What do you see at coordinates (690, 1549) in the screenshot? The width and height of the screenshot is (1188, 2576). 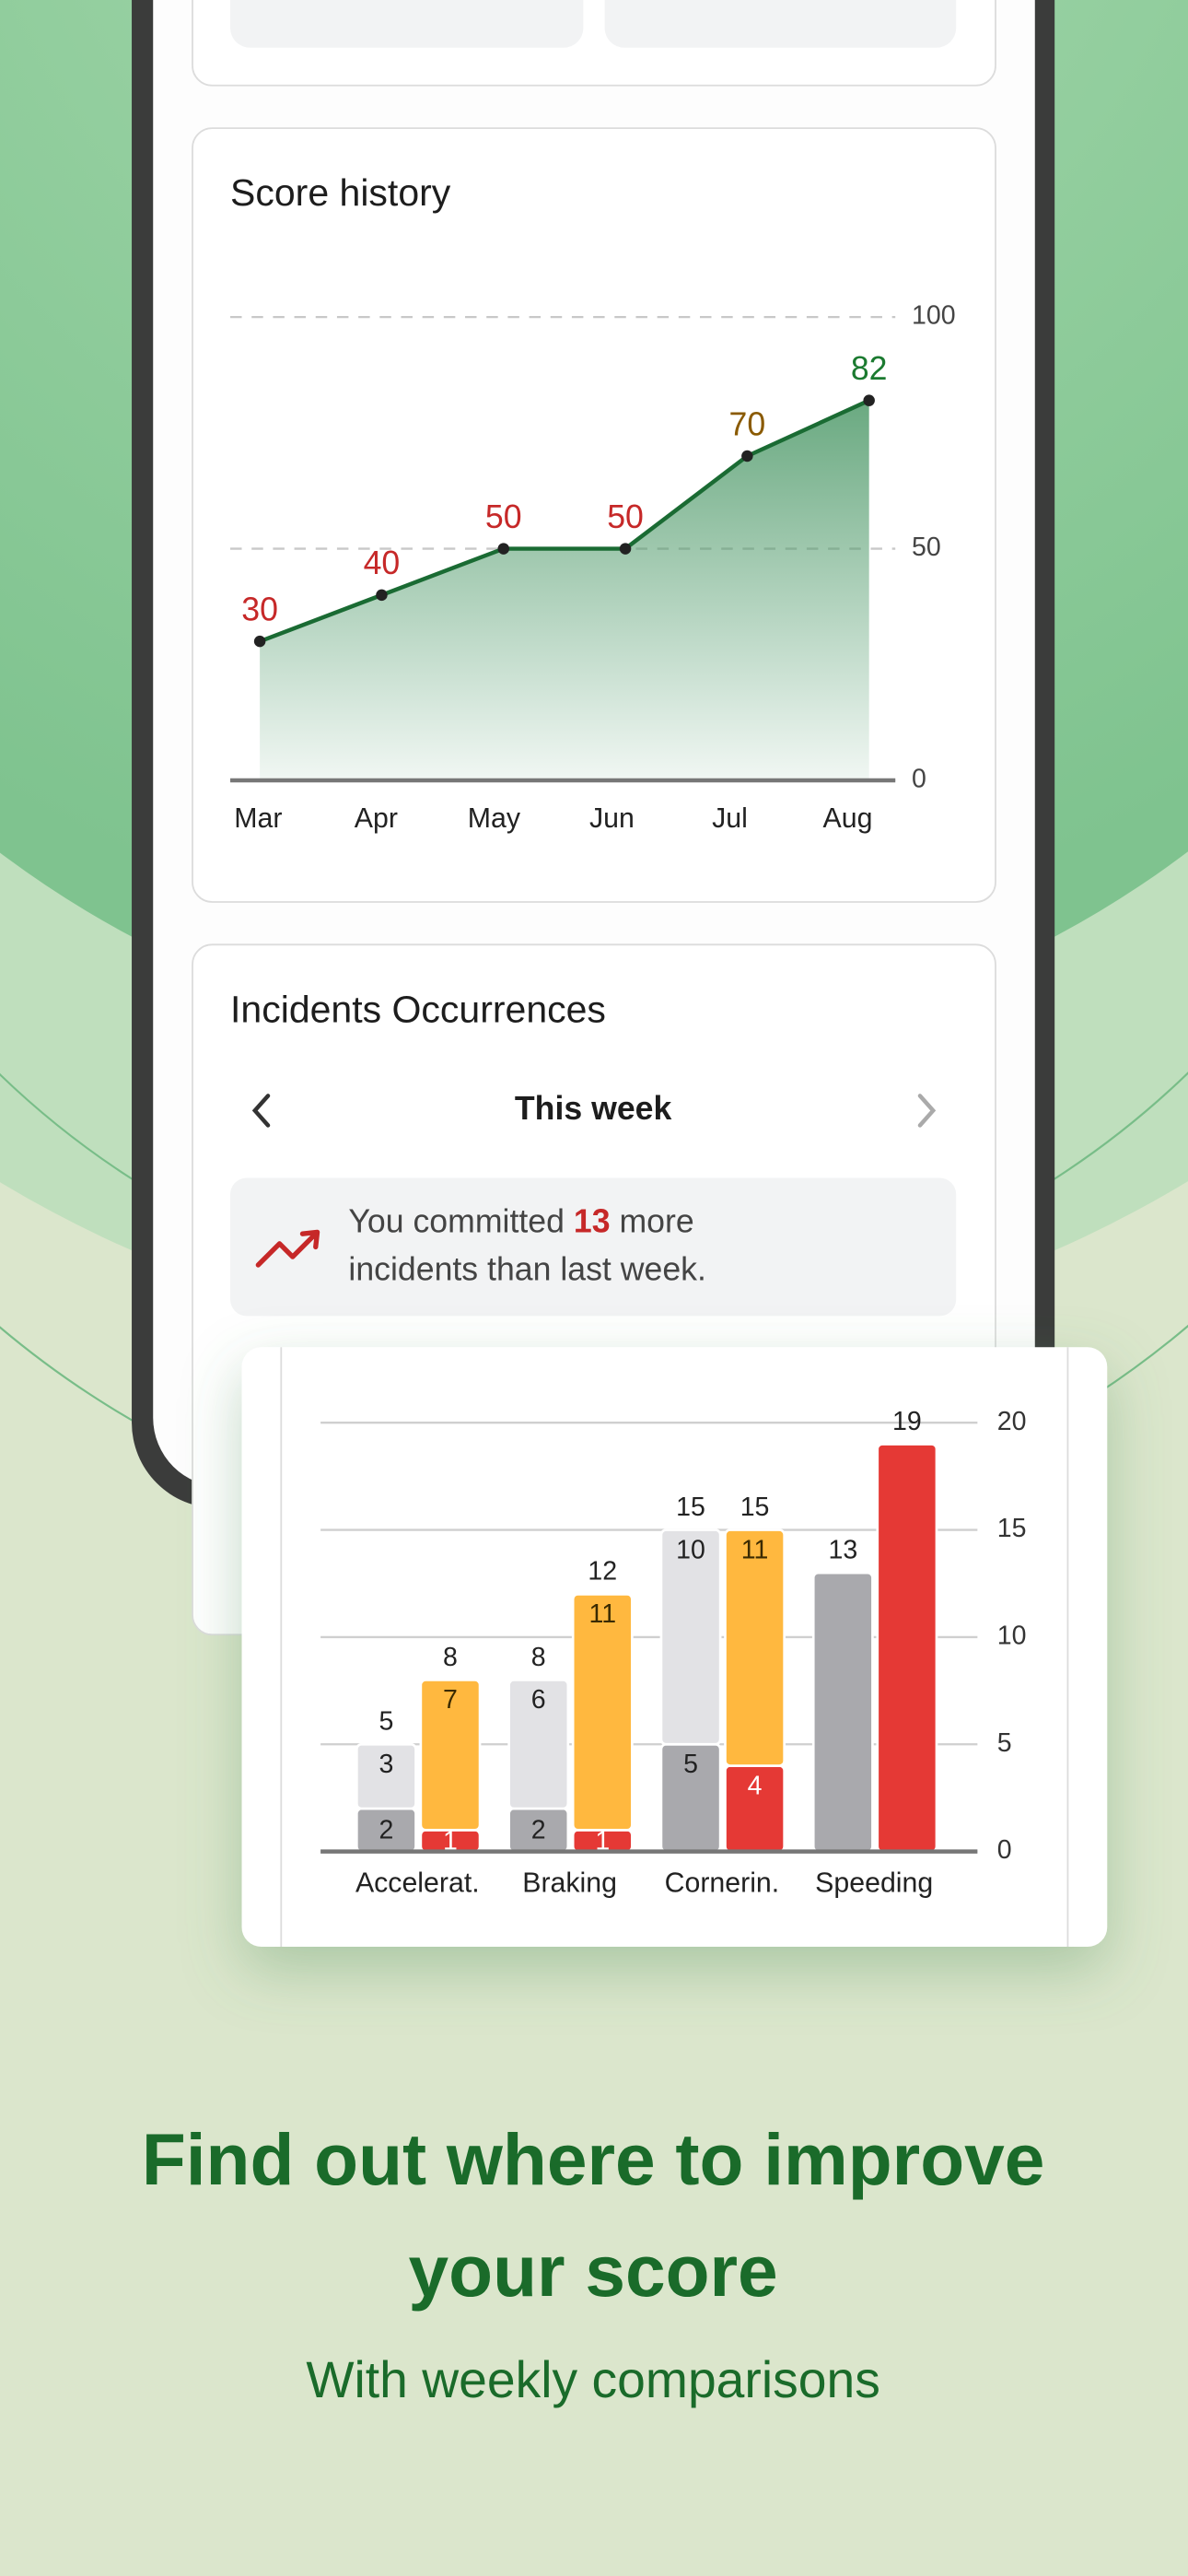 I see `segment-label: 10` at bounding box center [690, 1549].